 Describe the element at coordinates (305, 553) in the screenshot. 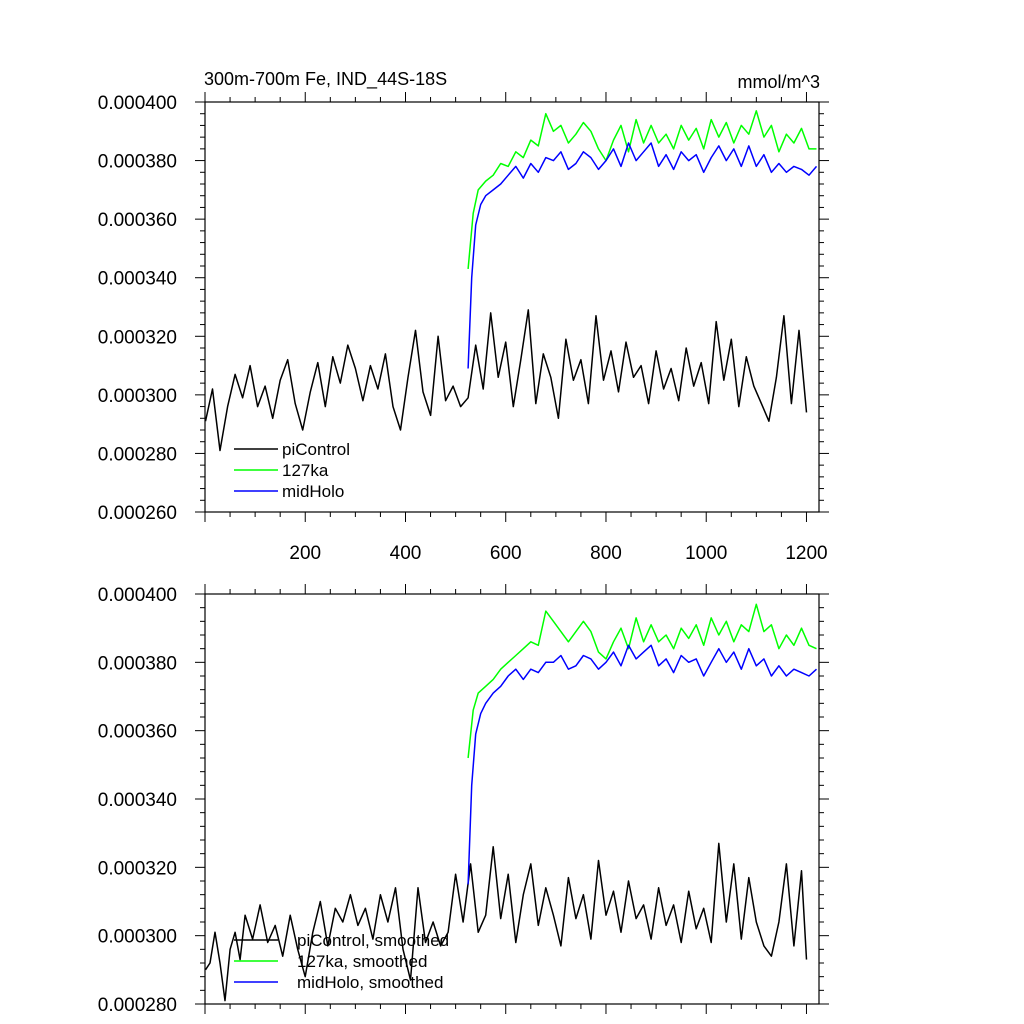

I see `x-tick-label: 200` at that location.